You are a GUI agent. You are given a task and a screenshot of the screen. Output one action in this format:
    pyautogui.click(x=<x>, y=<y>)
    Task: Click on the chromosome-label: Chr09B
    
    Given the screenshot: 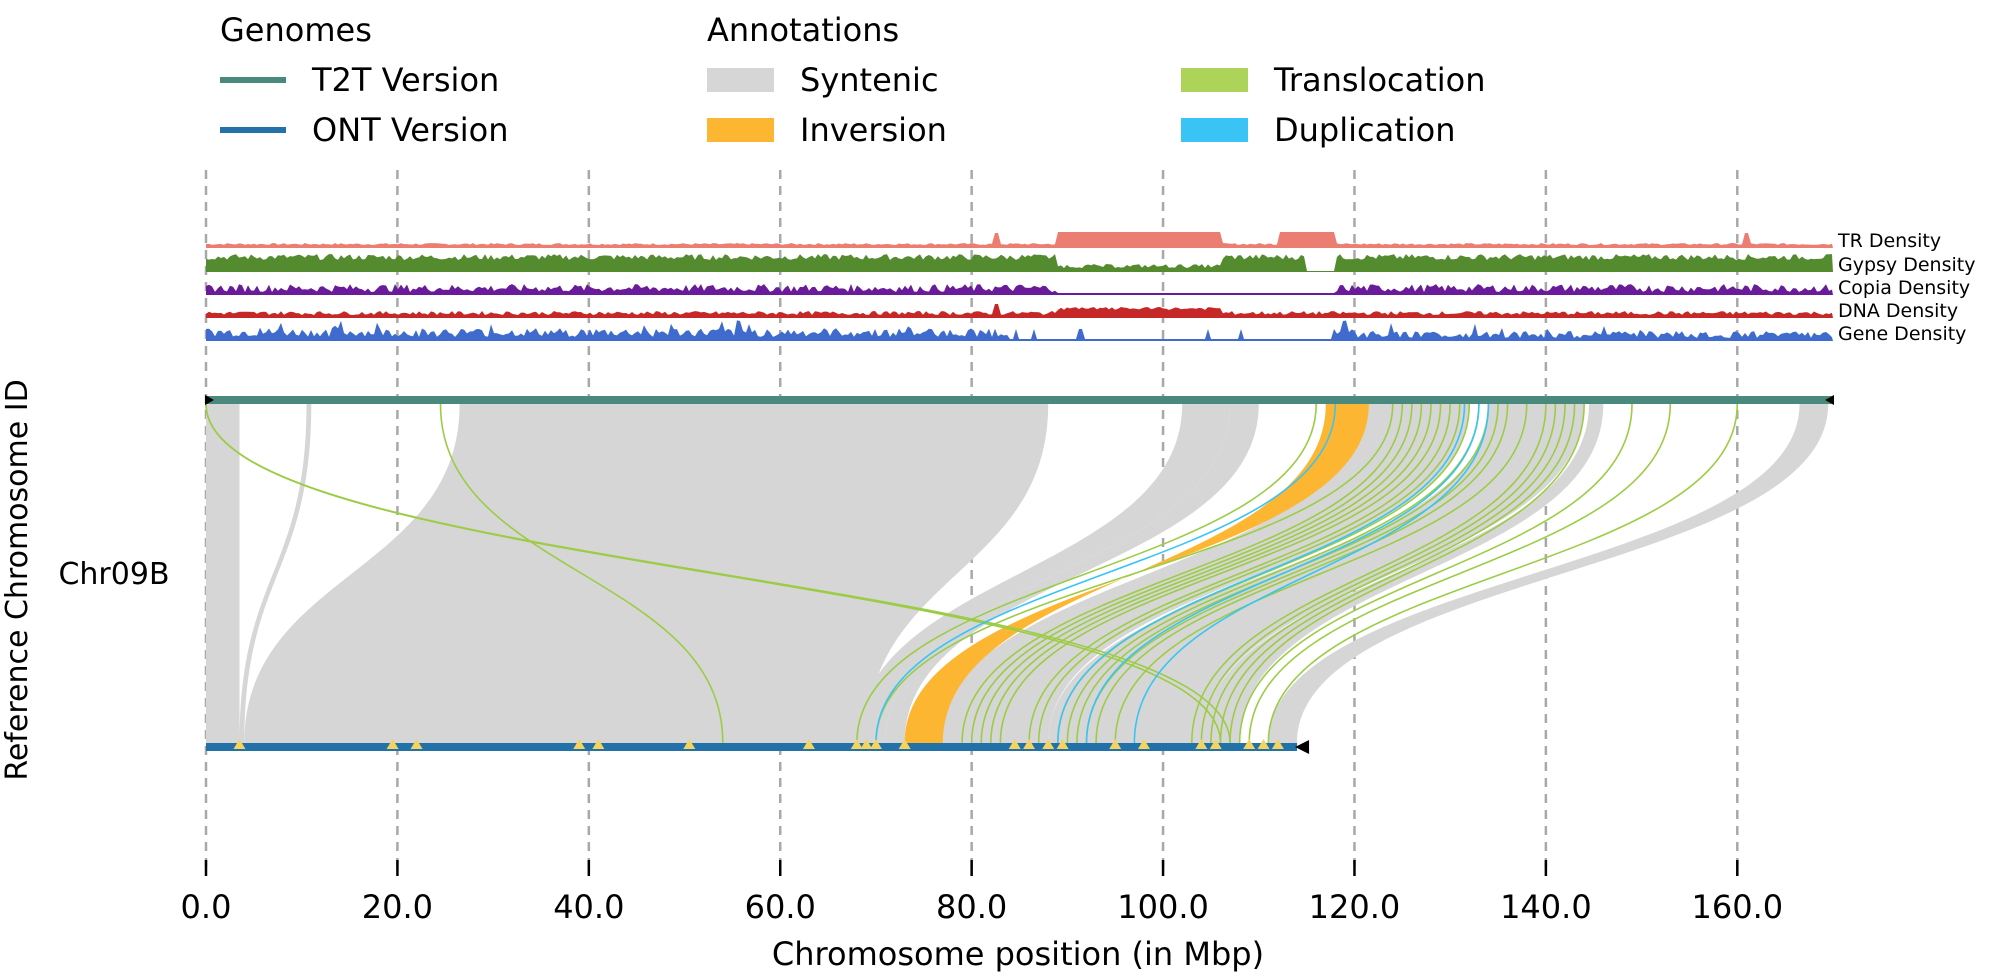 What is the action you would take?
    pyautogui.click(x=113, y=574)
    